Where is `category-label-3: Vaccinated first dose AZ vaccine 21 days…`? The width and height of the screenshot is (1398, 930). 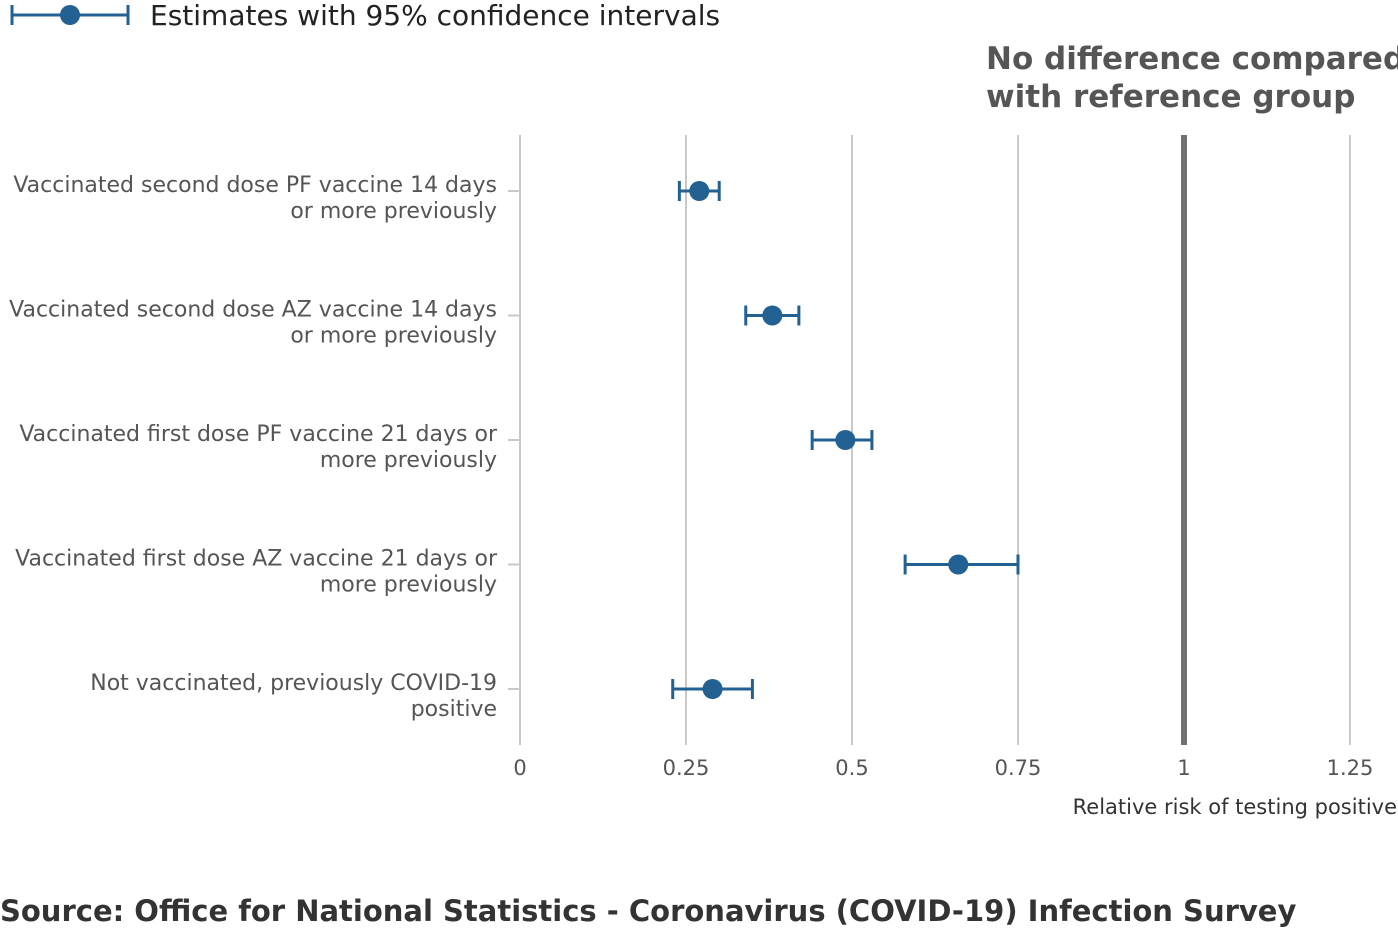 category-label-3: Vaccinated first dose AZ vaccine 21 days… is located at coordinates (256, 572).